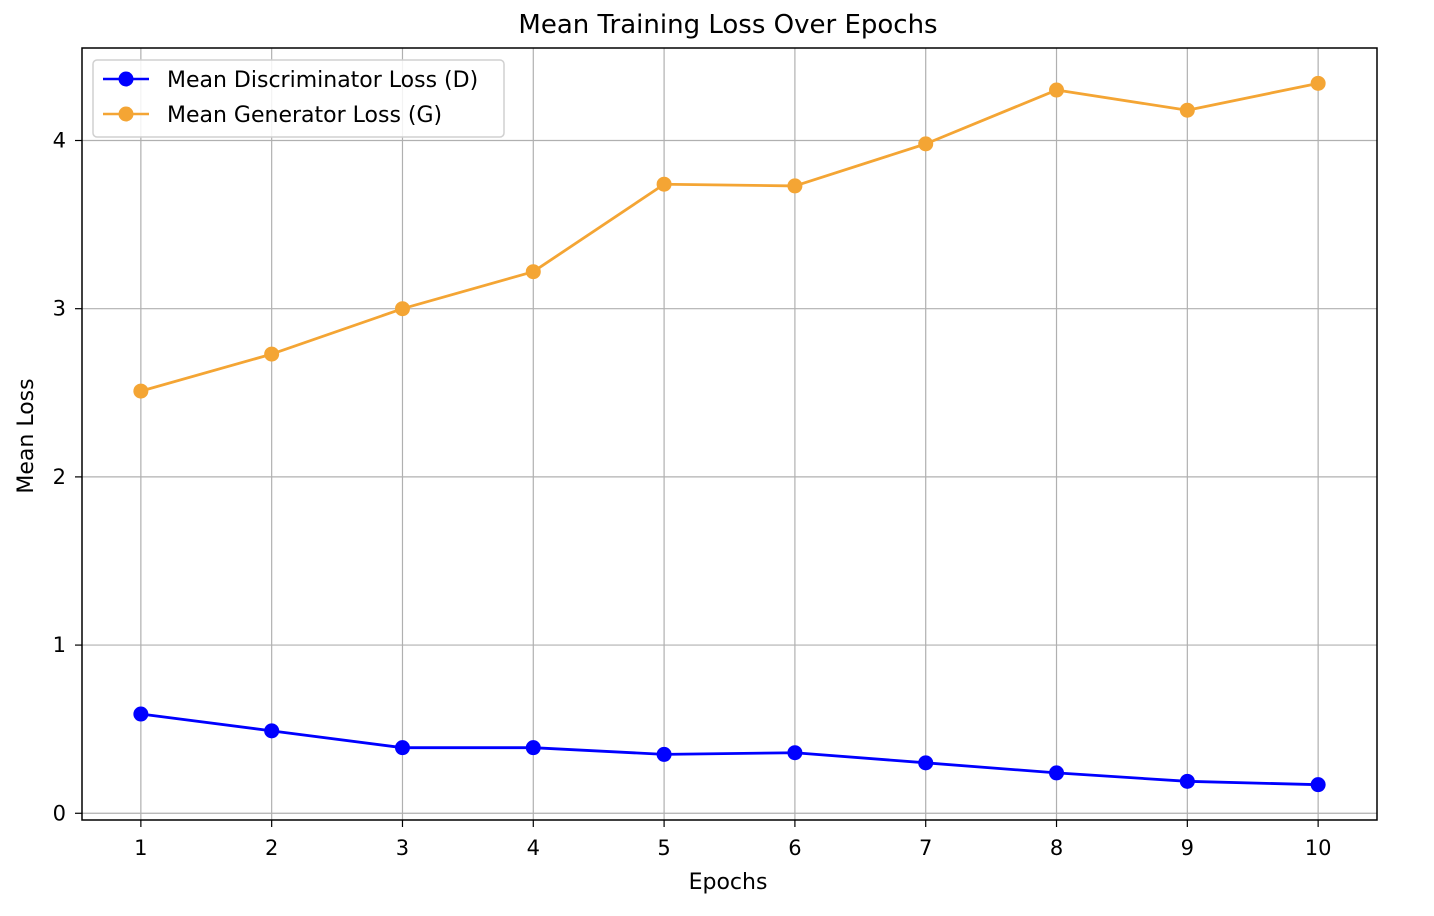  I want to click on x-tick-label: 1, so click(140, 848).